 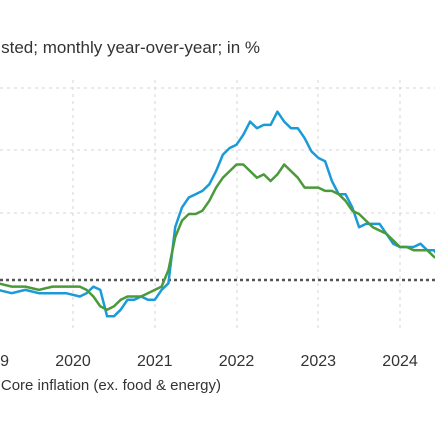 What do you see at coordinates (318, 361) in the screenshot?
I see `x-tick-label: 2023` at bounding box center [318, 361].